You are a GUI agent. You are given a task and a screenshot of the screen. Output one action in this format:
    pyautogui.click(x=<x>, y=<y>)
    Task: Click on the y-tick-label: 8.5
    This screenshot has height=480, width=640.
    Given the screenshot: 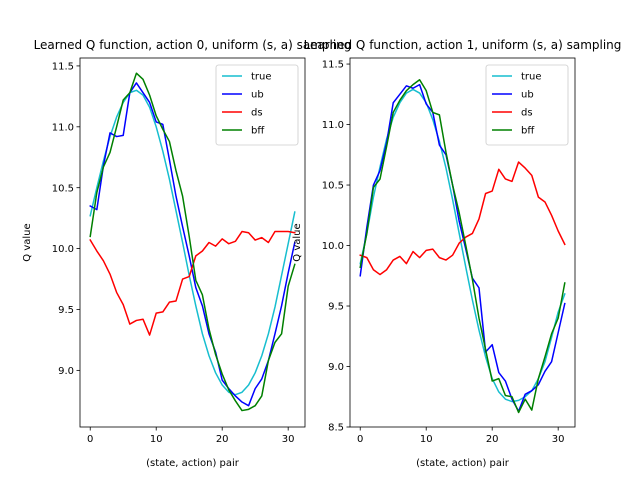 What is the action you would take?
    pyautogui.click(x=336, y=428)
    